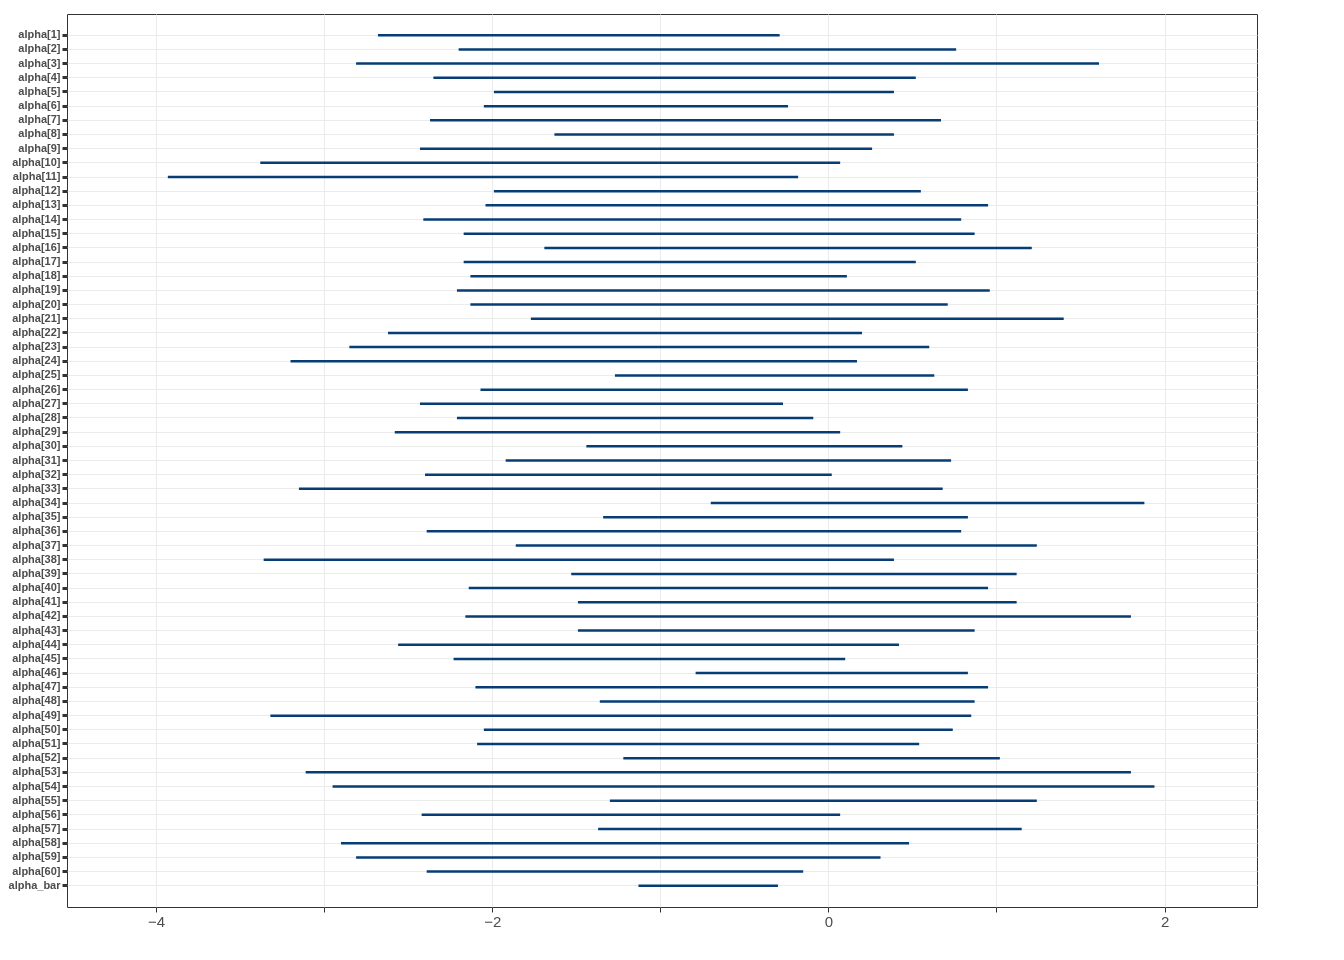 Image resolution: width=1344 pixels, height=960 pixels. Describe the element at coordinates (36, 416) in the screenshot. I see `y-tick-label: alpha[28]` at that location.